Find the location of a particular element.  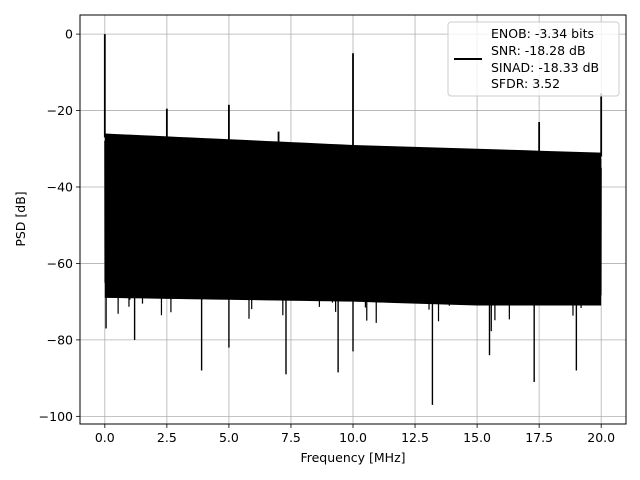

x-tick-label: 12.5 is located at coordinates (415, 437).